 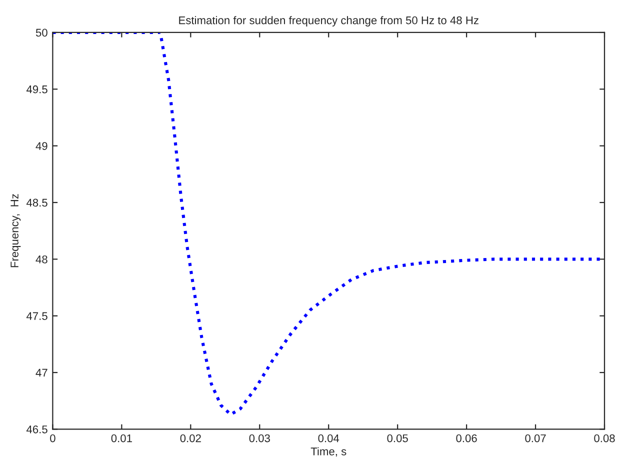 What do you see at coordinates (397, 438) in the screenshot?
I see `x-tick-label: 0.05` at bounding box center [397, 438].